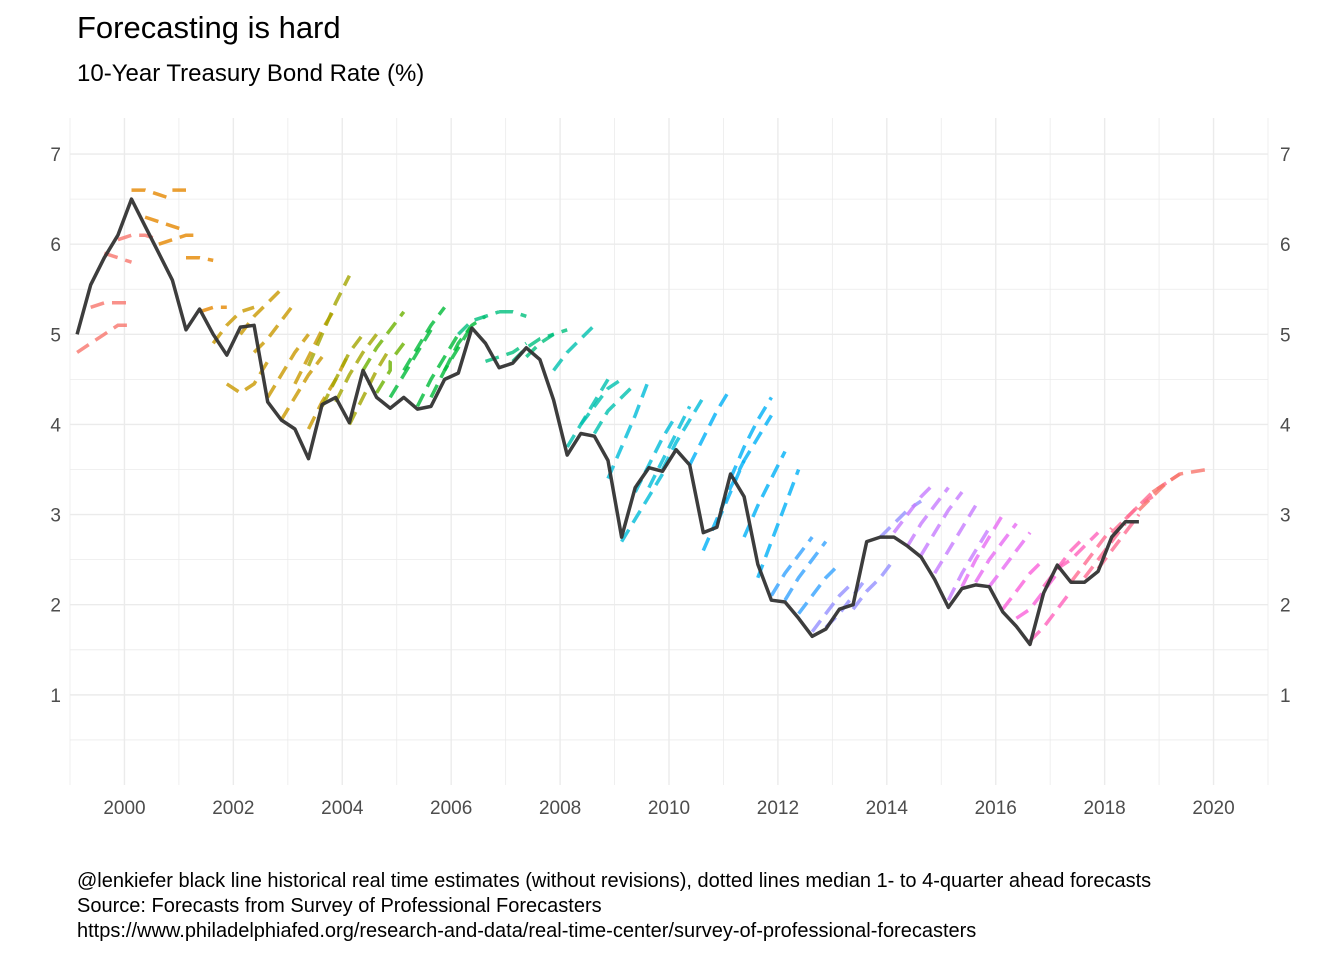  I want to click on x-tick-label: 2000, so click(124, 808).